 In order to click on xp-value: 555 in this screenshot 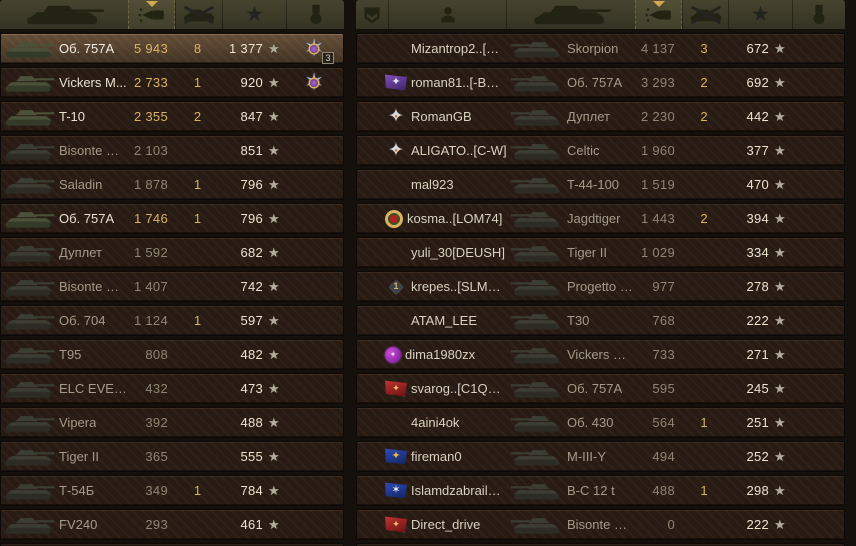, I will do `click(252, 456)`.